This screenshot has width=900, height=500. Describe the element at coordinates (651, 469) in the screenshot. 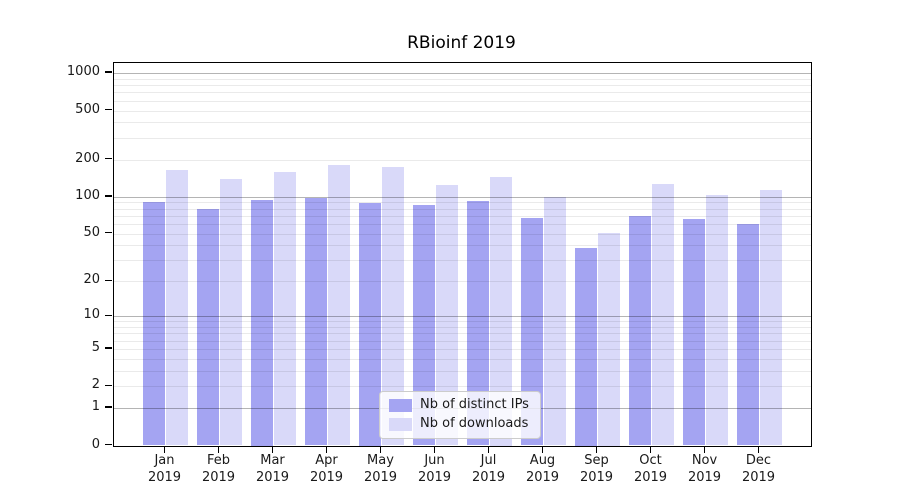

I see `x-axis-label: Oct 2019` at that location.